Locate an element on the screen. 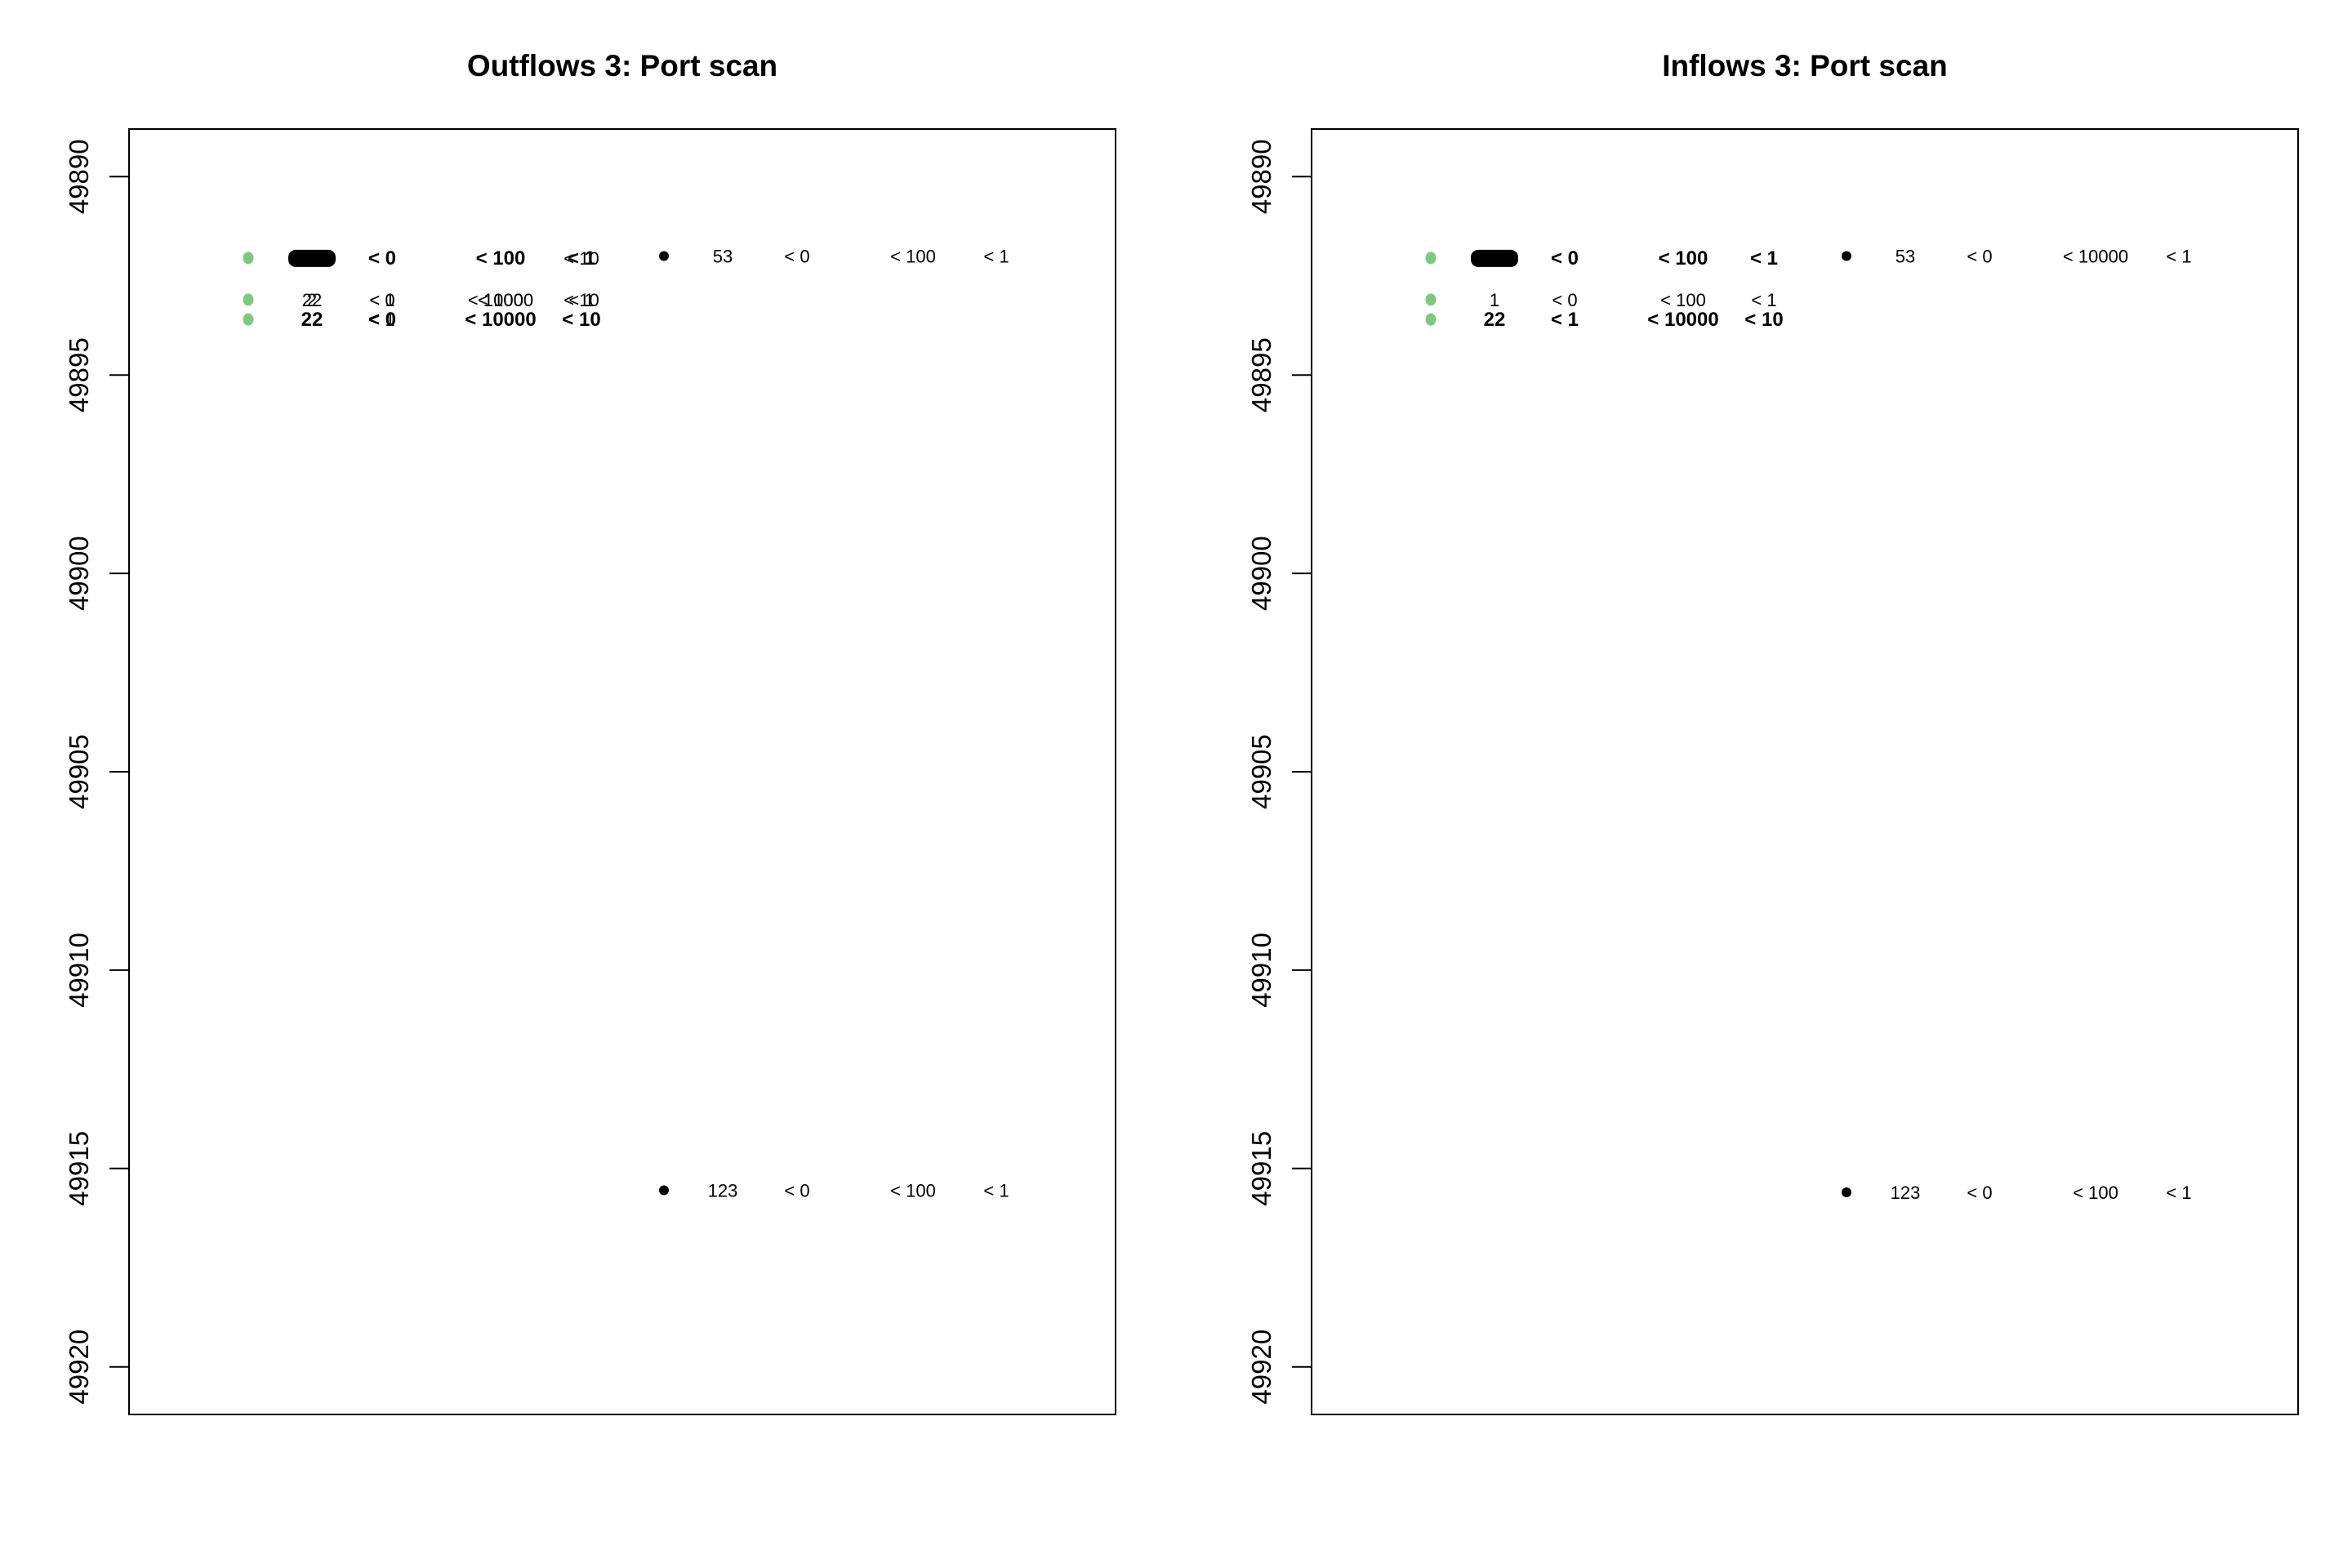 The image size is (2352, 1568). outflows-title: Outflows 3: Port scan is located at coordinates (622, 65).